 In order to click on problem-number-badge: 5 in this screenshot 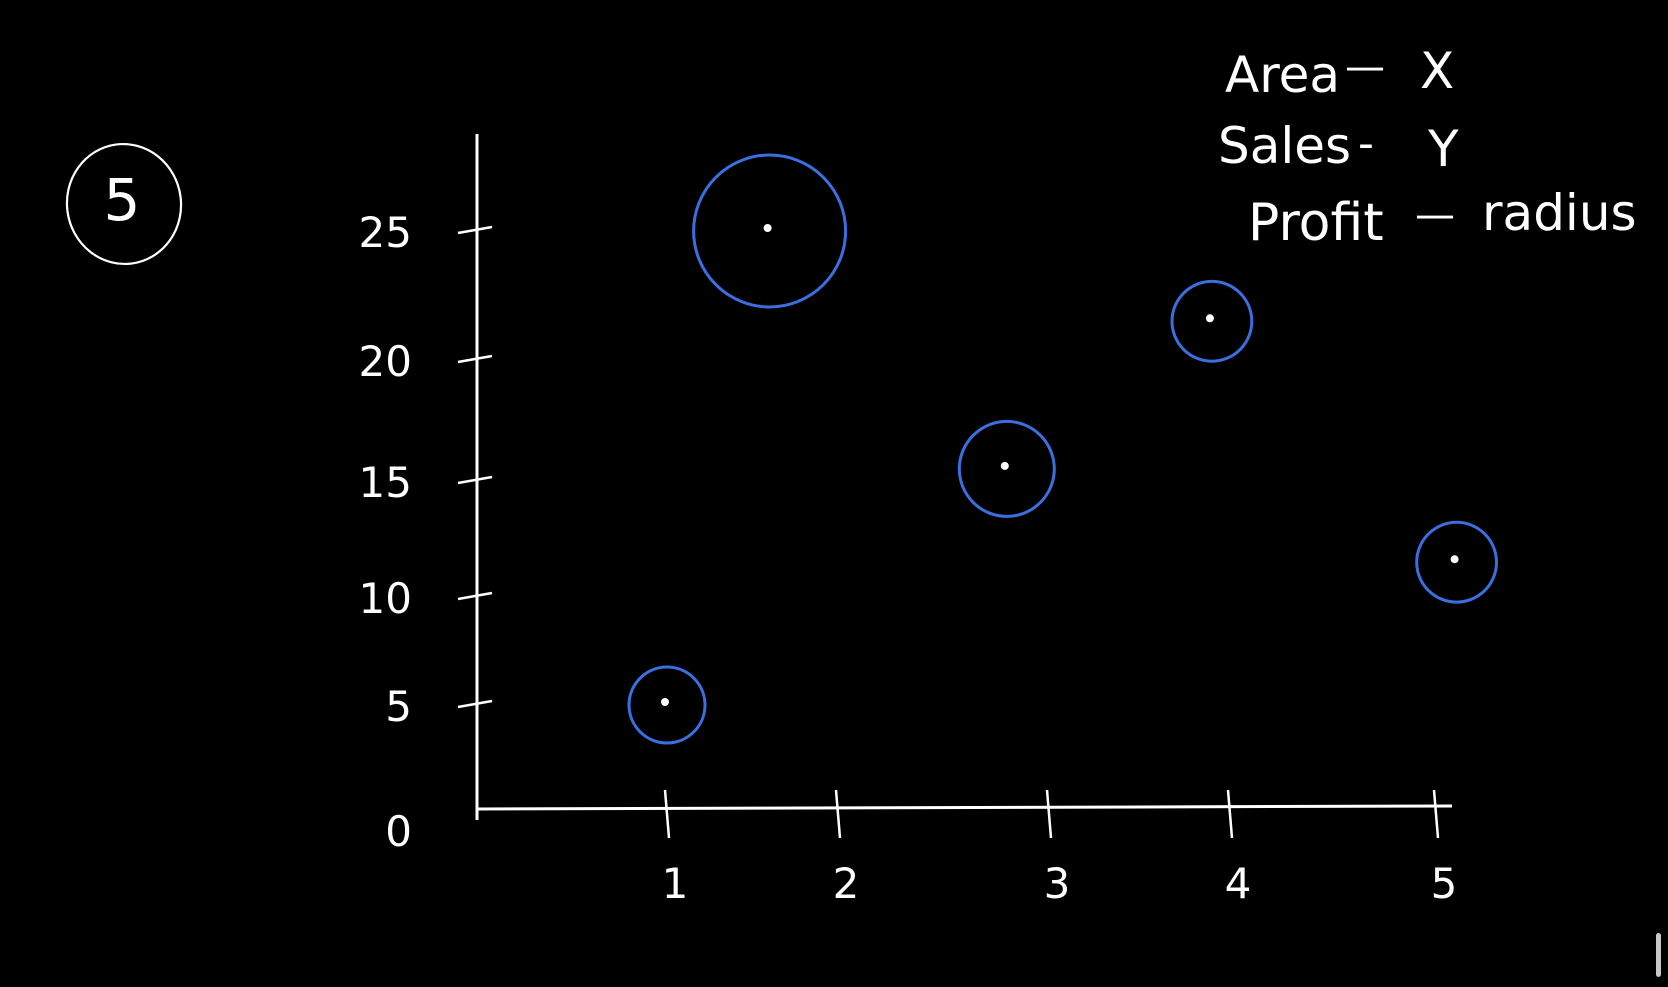, I will do `click(124, 204)`.